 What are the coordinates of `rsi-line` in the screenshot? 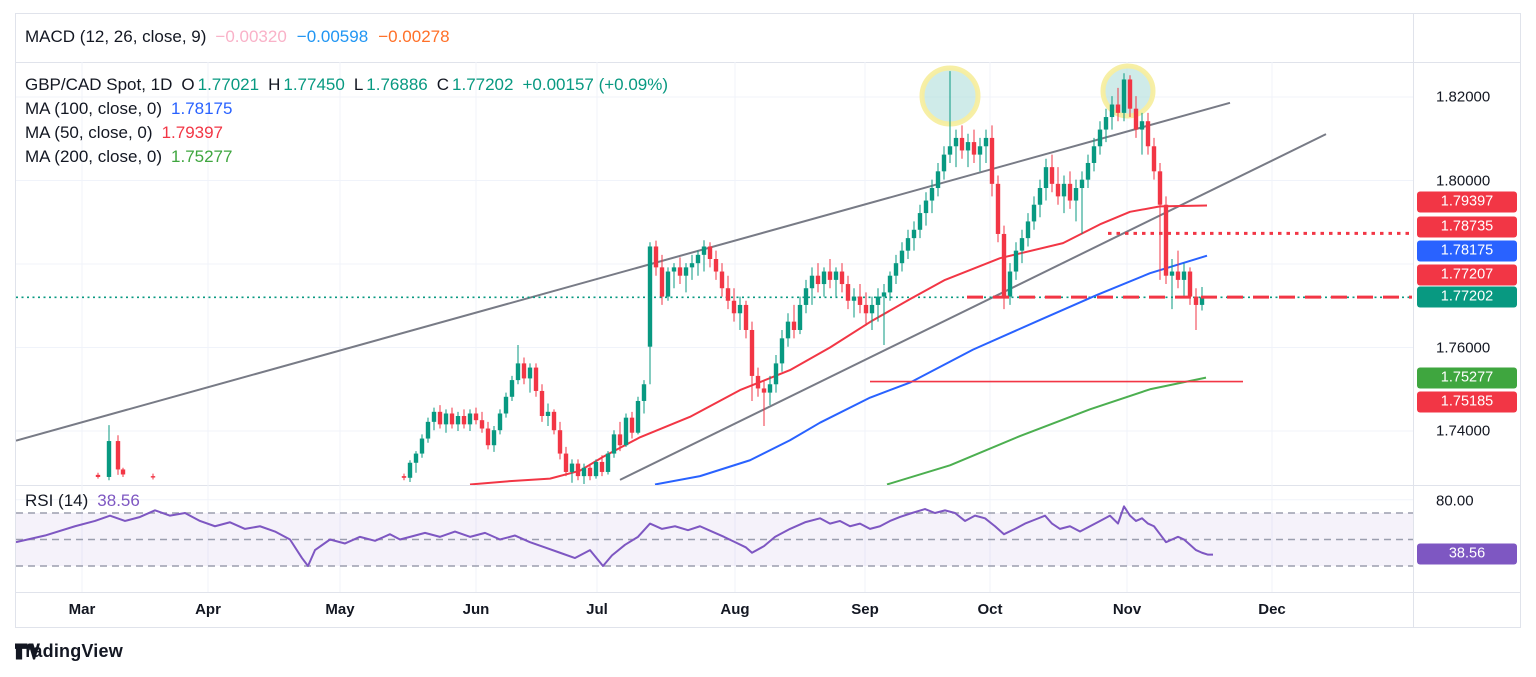 It's located at (614, 536).